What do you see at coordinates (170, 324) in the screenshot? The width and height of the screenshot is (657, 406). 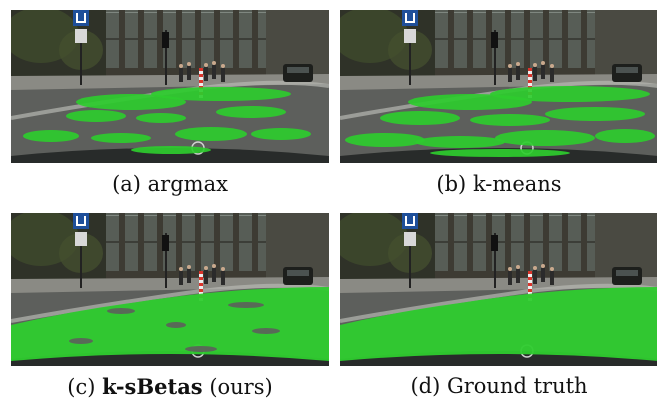 I see `road-mask-ksbetas` at bounding box center [170, 324].